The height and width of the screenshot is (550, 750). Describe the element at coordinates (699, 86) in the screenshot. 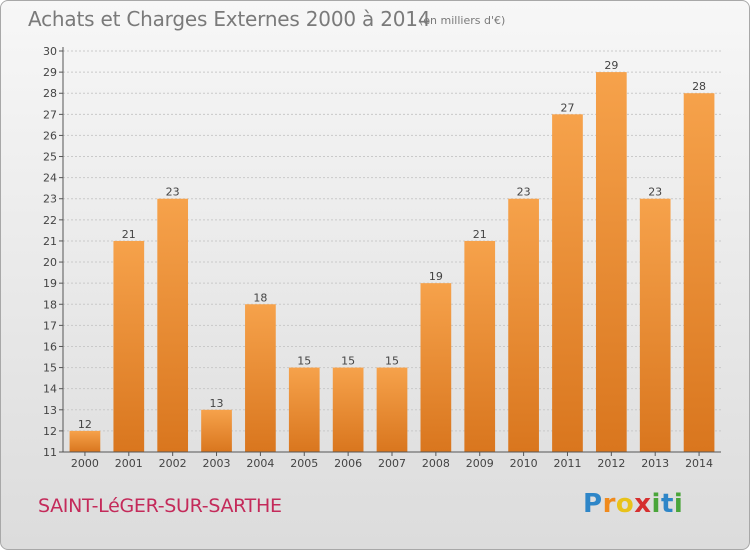

I see `bar-value-label: 28` at that location.